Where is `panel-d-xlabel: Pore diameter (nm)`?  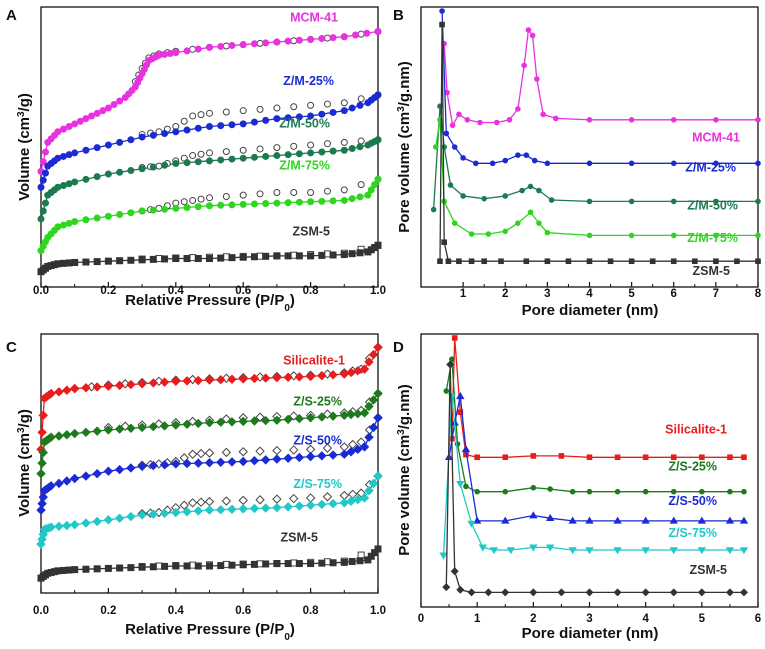 panel-d-xlabel: Pore diameter (nm) is located at coordinates (590, 633).